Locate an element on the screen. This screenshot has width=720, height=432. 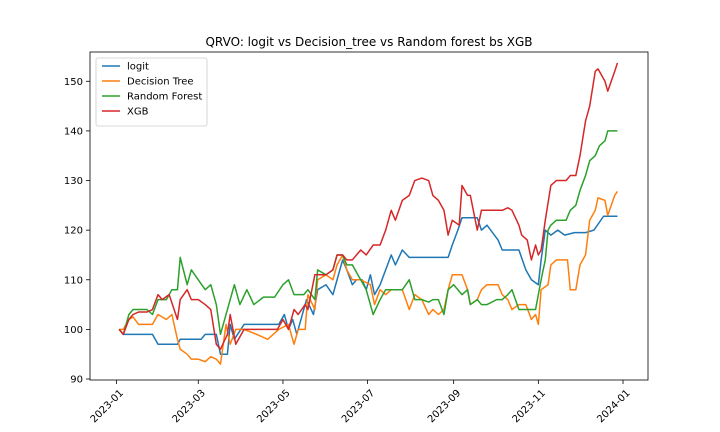
legend-box is located at coordinates (151, 92).